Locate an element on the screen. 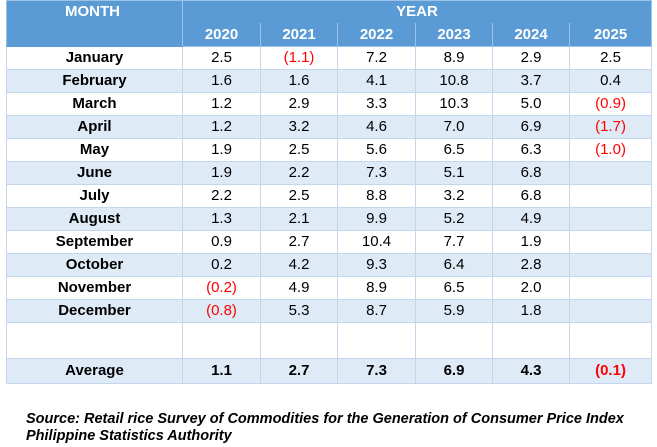 Image resolution: width=657 pixels, height=447 pixels. value-cell: 3.2 is located at coordinates (299, 127).